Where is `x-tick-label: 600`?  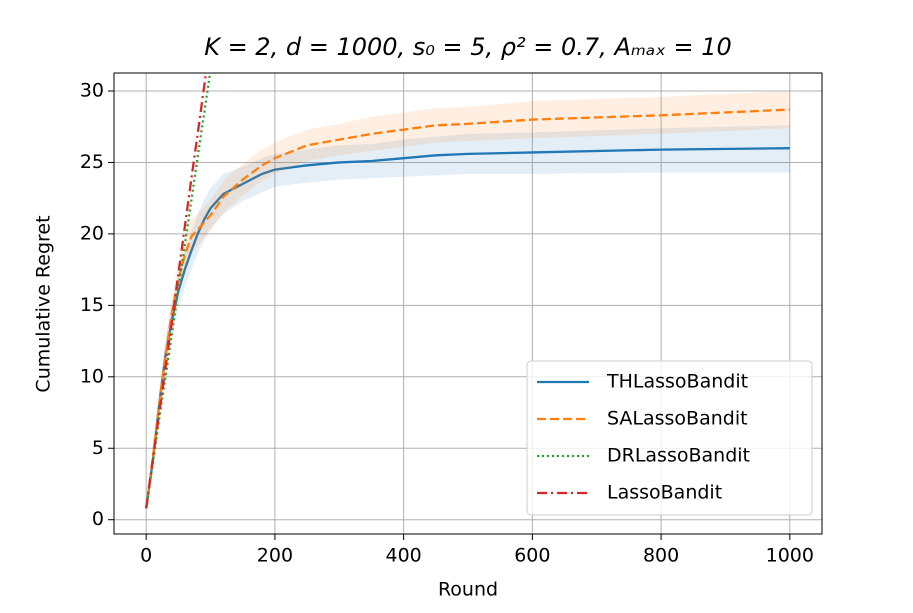 x-tick-label: 600 is located at coordinates (532, 556).